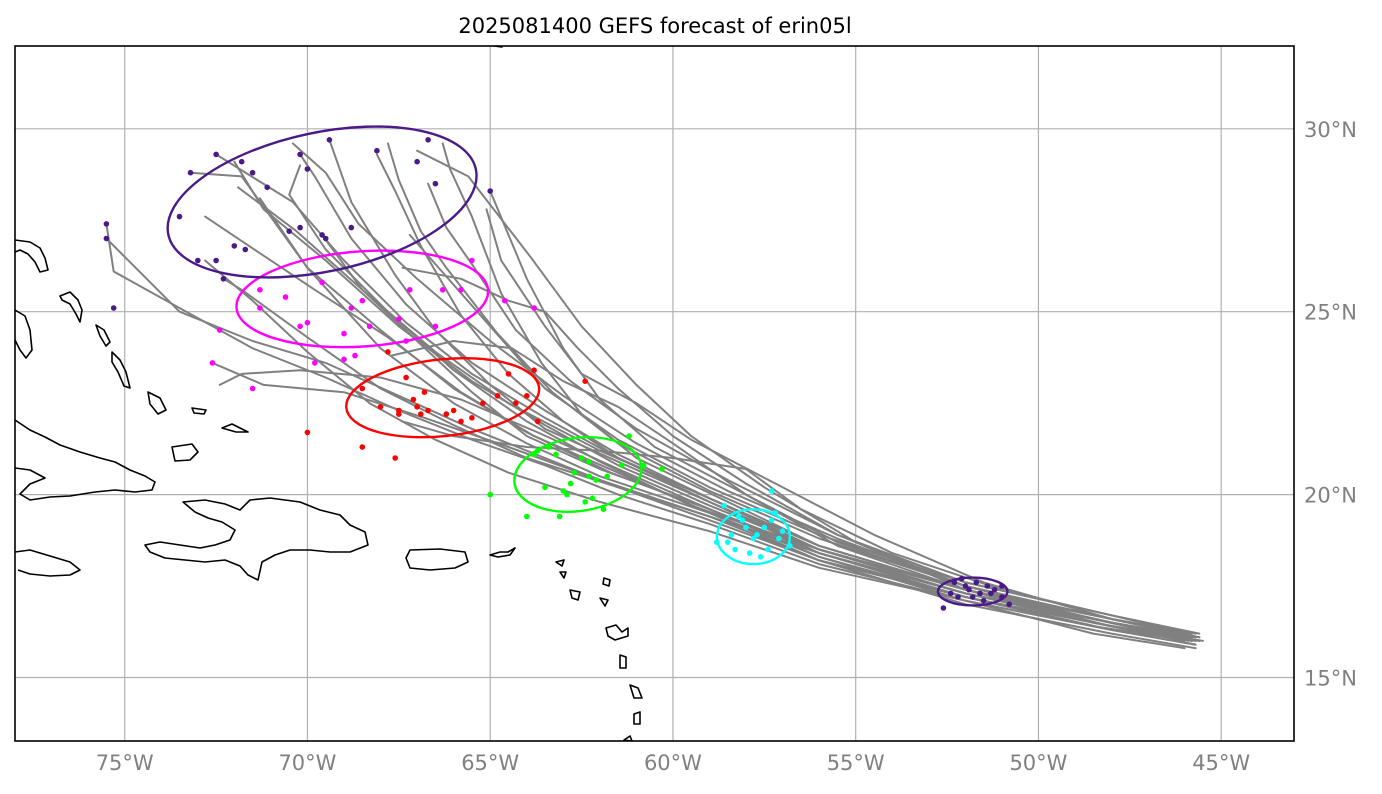 The width and height of the screenshot is (1382, 794). Describe the element at coordinates (48, 563) in the screenshot. I see `coastline-jamaica` at that location.